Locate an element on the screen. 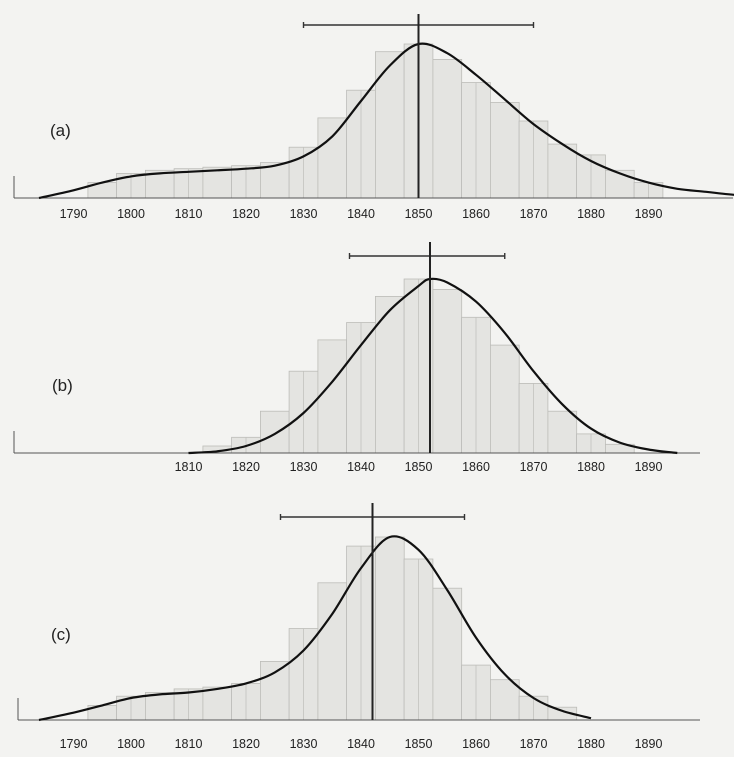 The height and width of the screenshot is (757, 734). panel-label-c: (c) is located at coordinates (61, 634).